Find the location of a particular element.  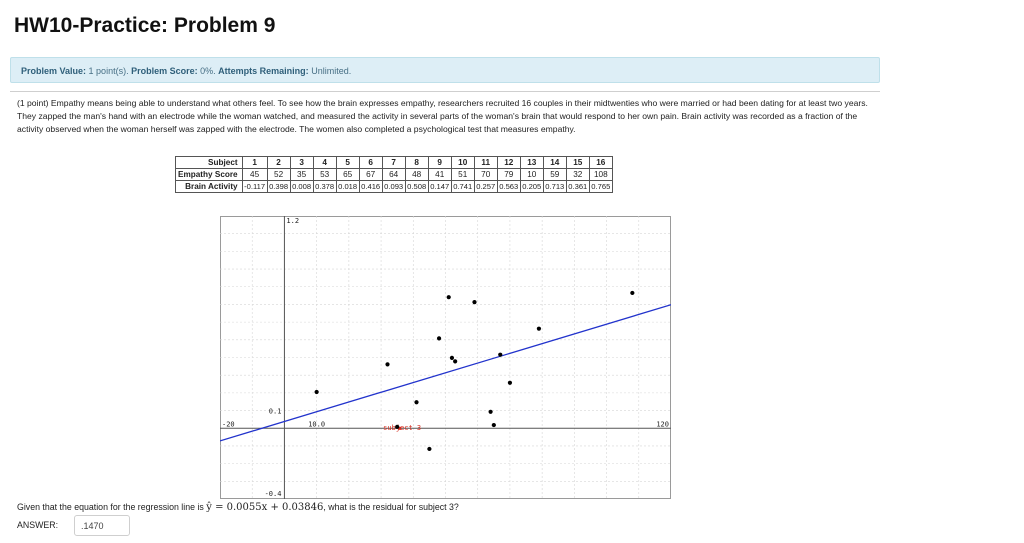

table-cell-empathy: 41 is located at coordinates (439, 174).